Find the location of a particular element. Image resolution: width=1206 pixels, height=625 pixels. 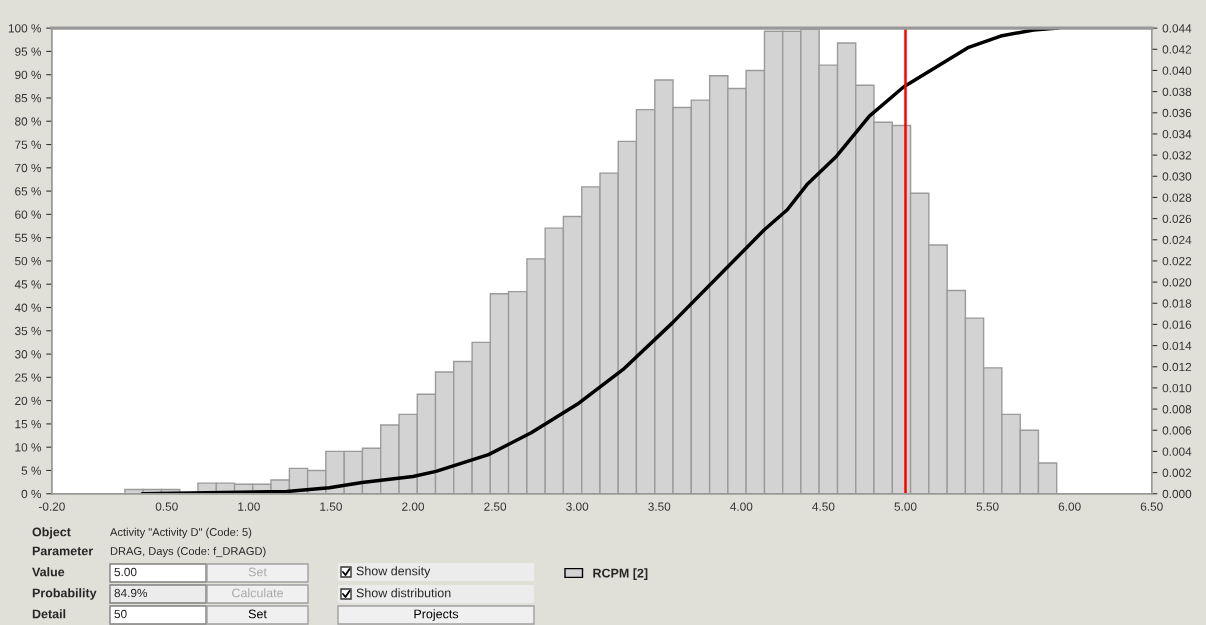

y2-tick-label: 0.018 is located at coordinates (1177, 303).